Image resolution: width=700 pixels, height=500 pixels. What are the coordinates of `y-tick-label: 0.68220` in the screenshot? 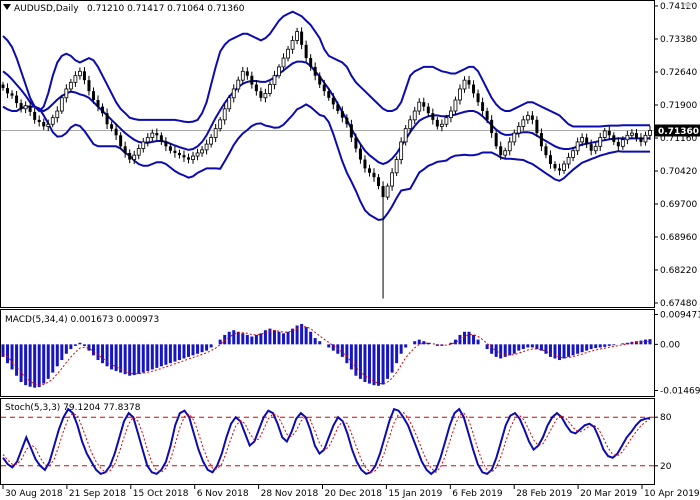 It's located at (678, 271).